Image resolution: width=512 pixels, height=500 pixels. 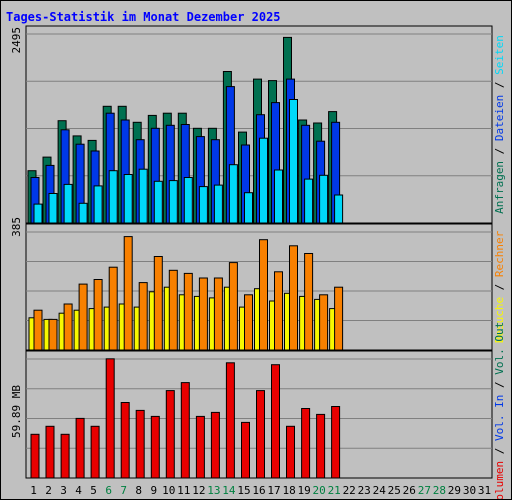 I want to click on x-tick-label-day-8: 8, so click(x=138, y=490).